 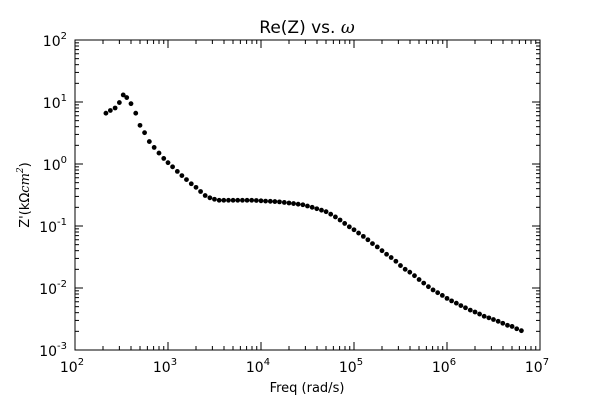 What do you see at coordinates (55, 102) in the screenshot?
I see `y-tick-label: 10¹` at bounding box center [55, 102].